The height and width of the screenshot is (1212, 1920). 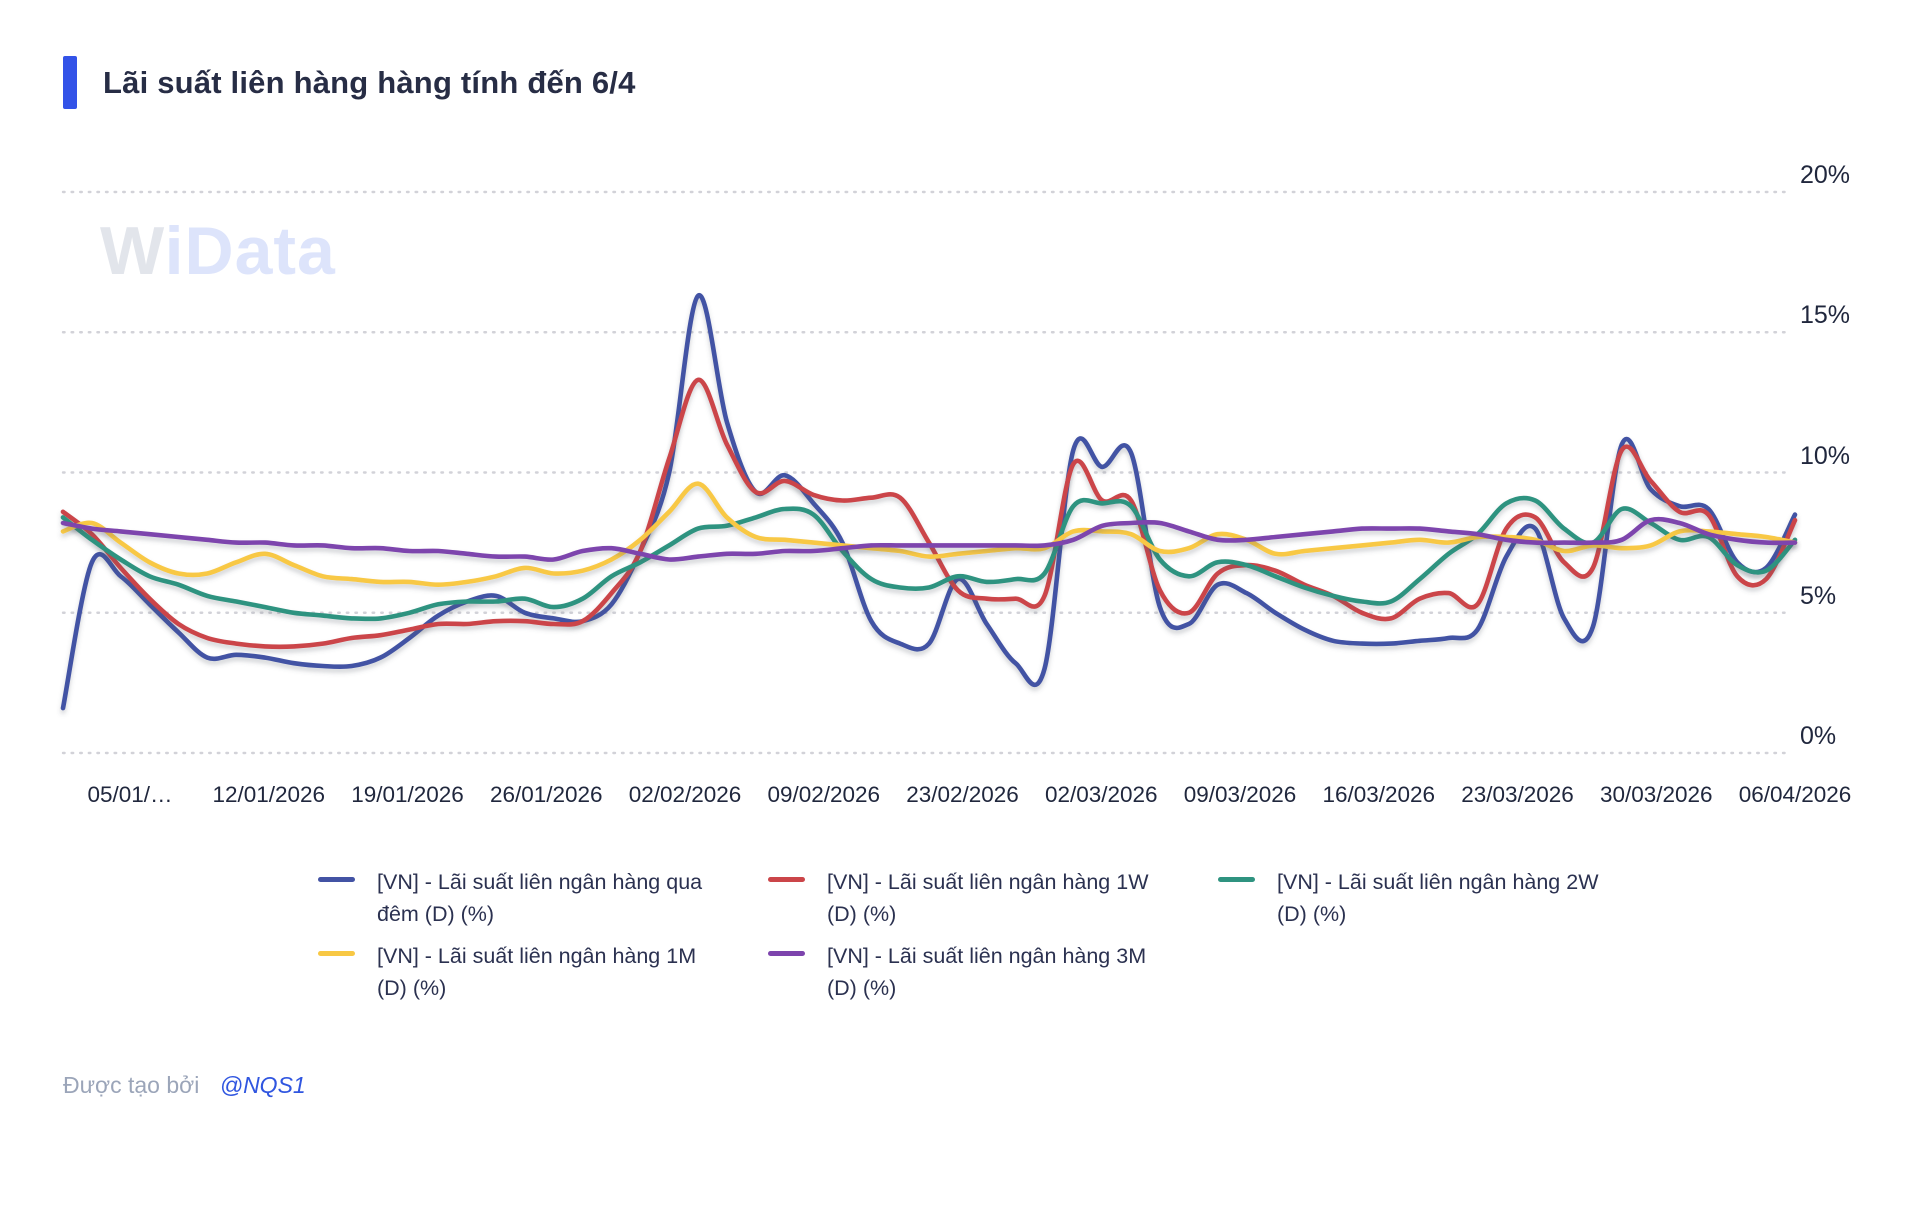 What do you see at coordinates (1795, 794) in the screenshot?
I see `x-tick-label-12: 06/04/2026` at bounding box center [1795, 794].